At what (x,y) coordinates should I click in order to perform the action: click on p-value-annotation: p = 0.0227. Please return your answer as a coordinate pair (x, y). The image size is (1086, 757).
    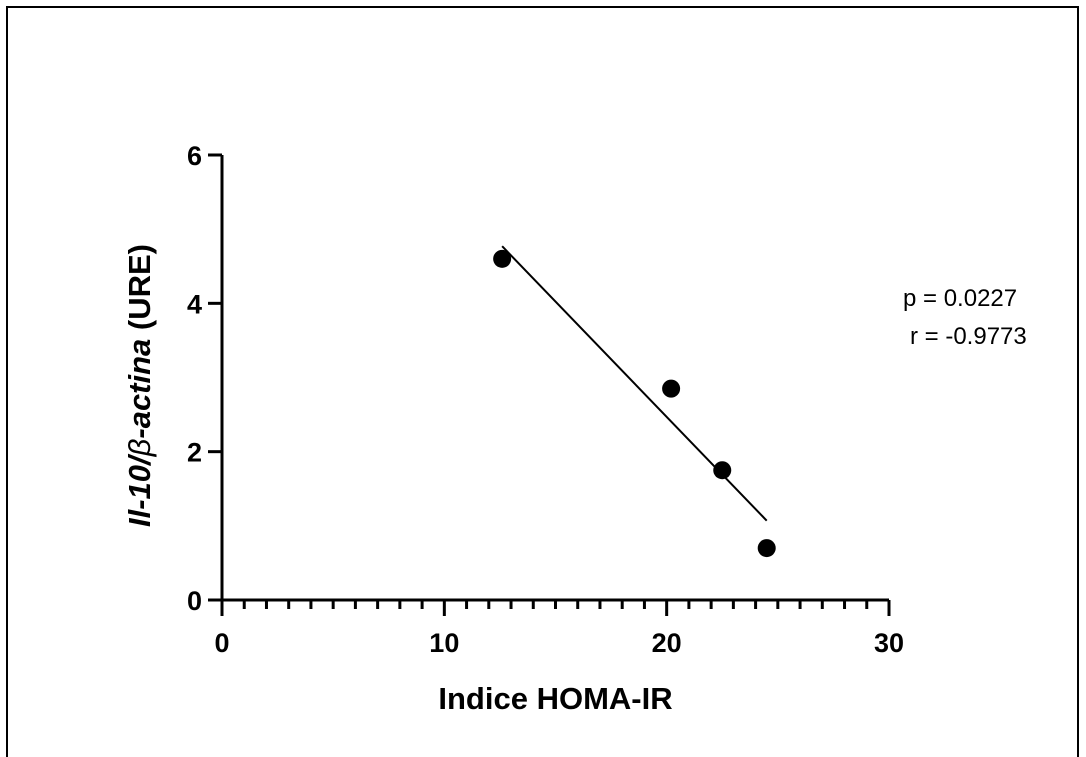
    Looking at the image, I should click on (960, 298).